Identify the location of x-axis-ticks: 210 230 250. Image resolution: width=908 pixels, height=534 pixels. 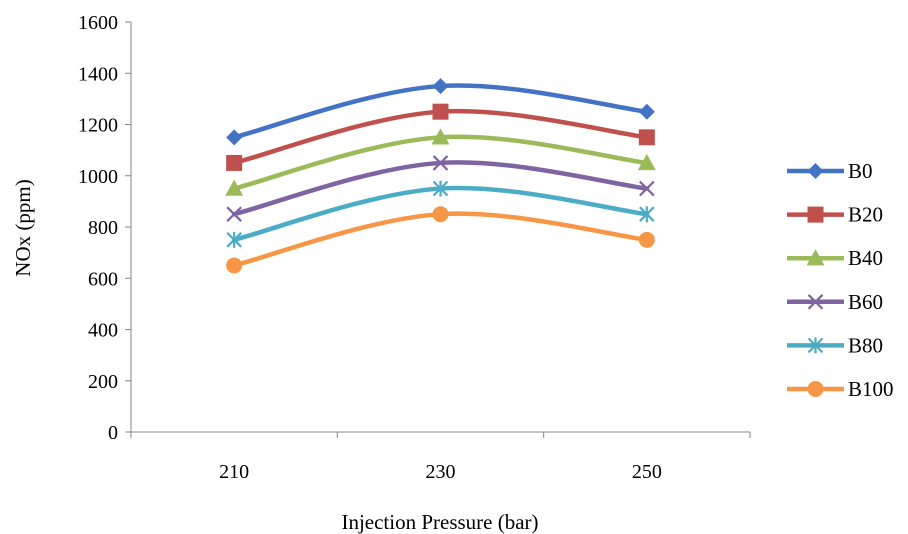
(440, 457).